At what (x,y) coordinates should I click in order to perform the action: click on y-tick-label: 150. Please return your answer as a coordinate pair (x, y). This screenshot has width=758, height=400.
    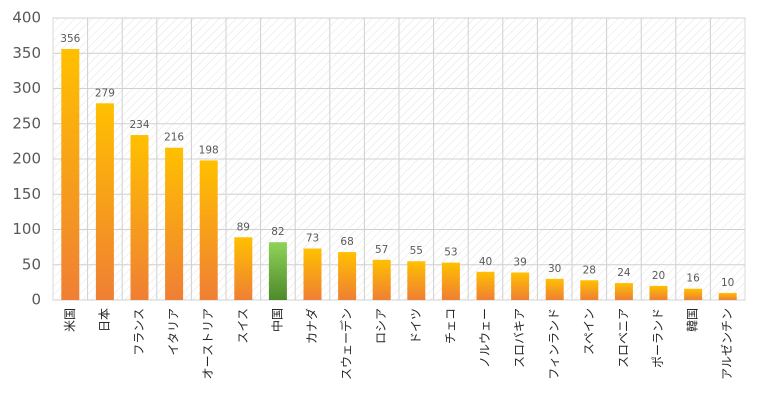
    Looking at the image, I should click on (26, 194).